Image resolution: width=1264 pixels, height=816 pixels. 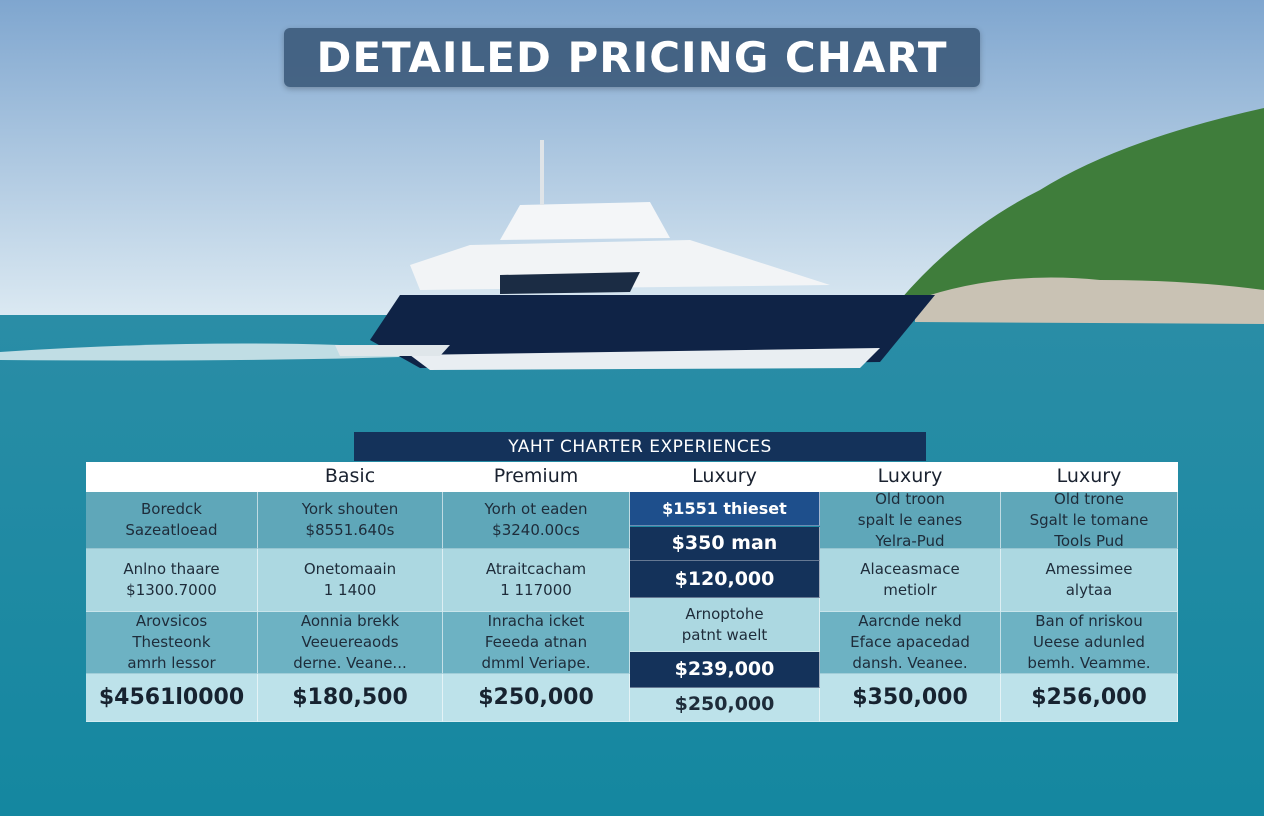 I want to click on cell-text: Thesteonk, so click(x=171, y=642).